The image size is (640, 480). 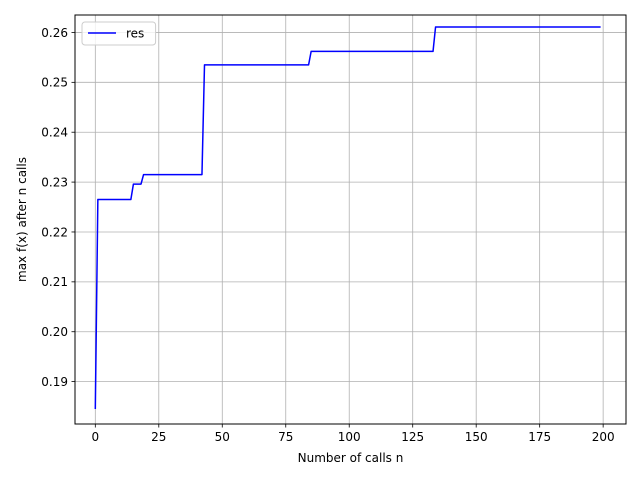 I want to click on x-tick-label: 75, so click(x=285, y=437).